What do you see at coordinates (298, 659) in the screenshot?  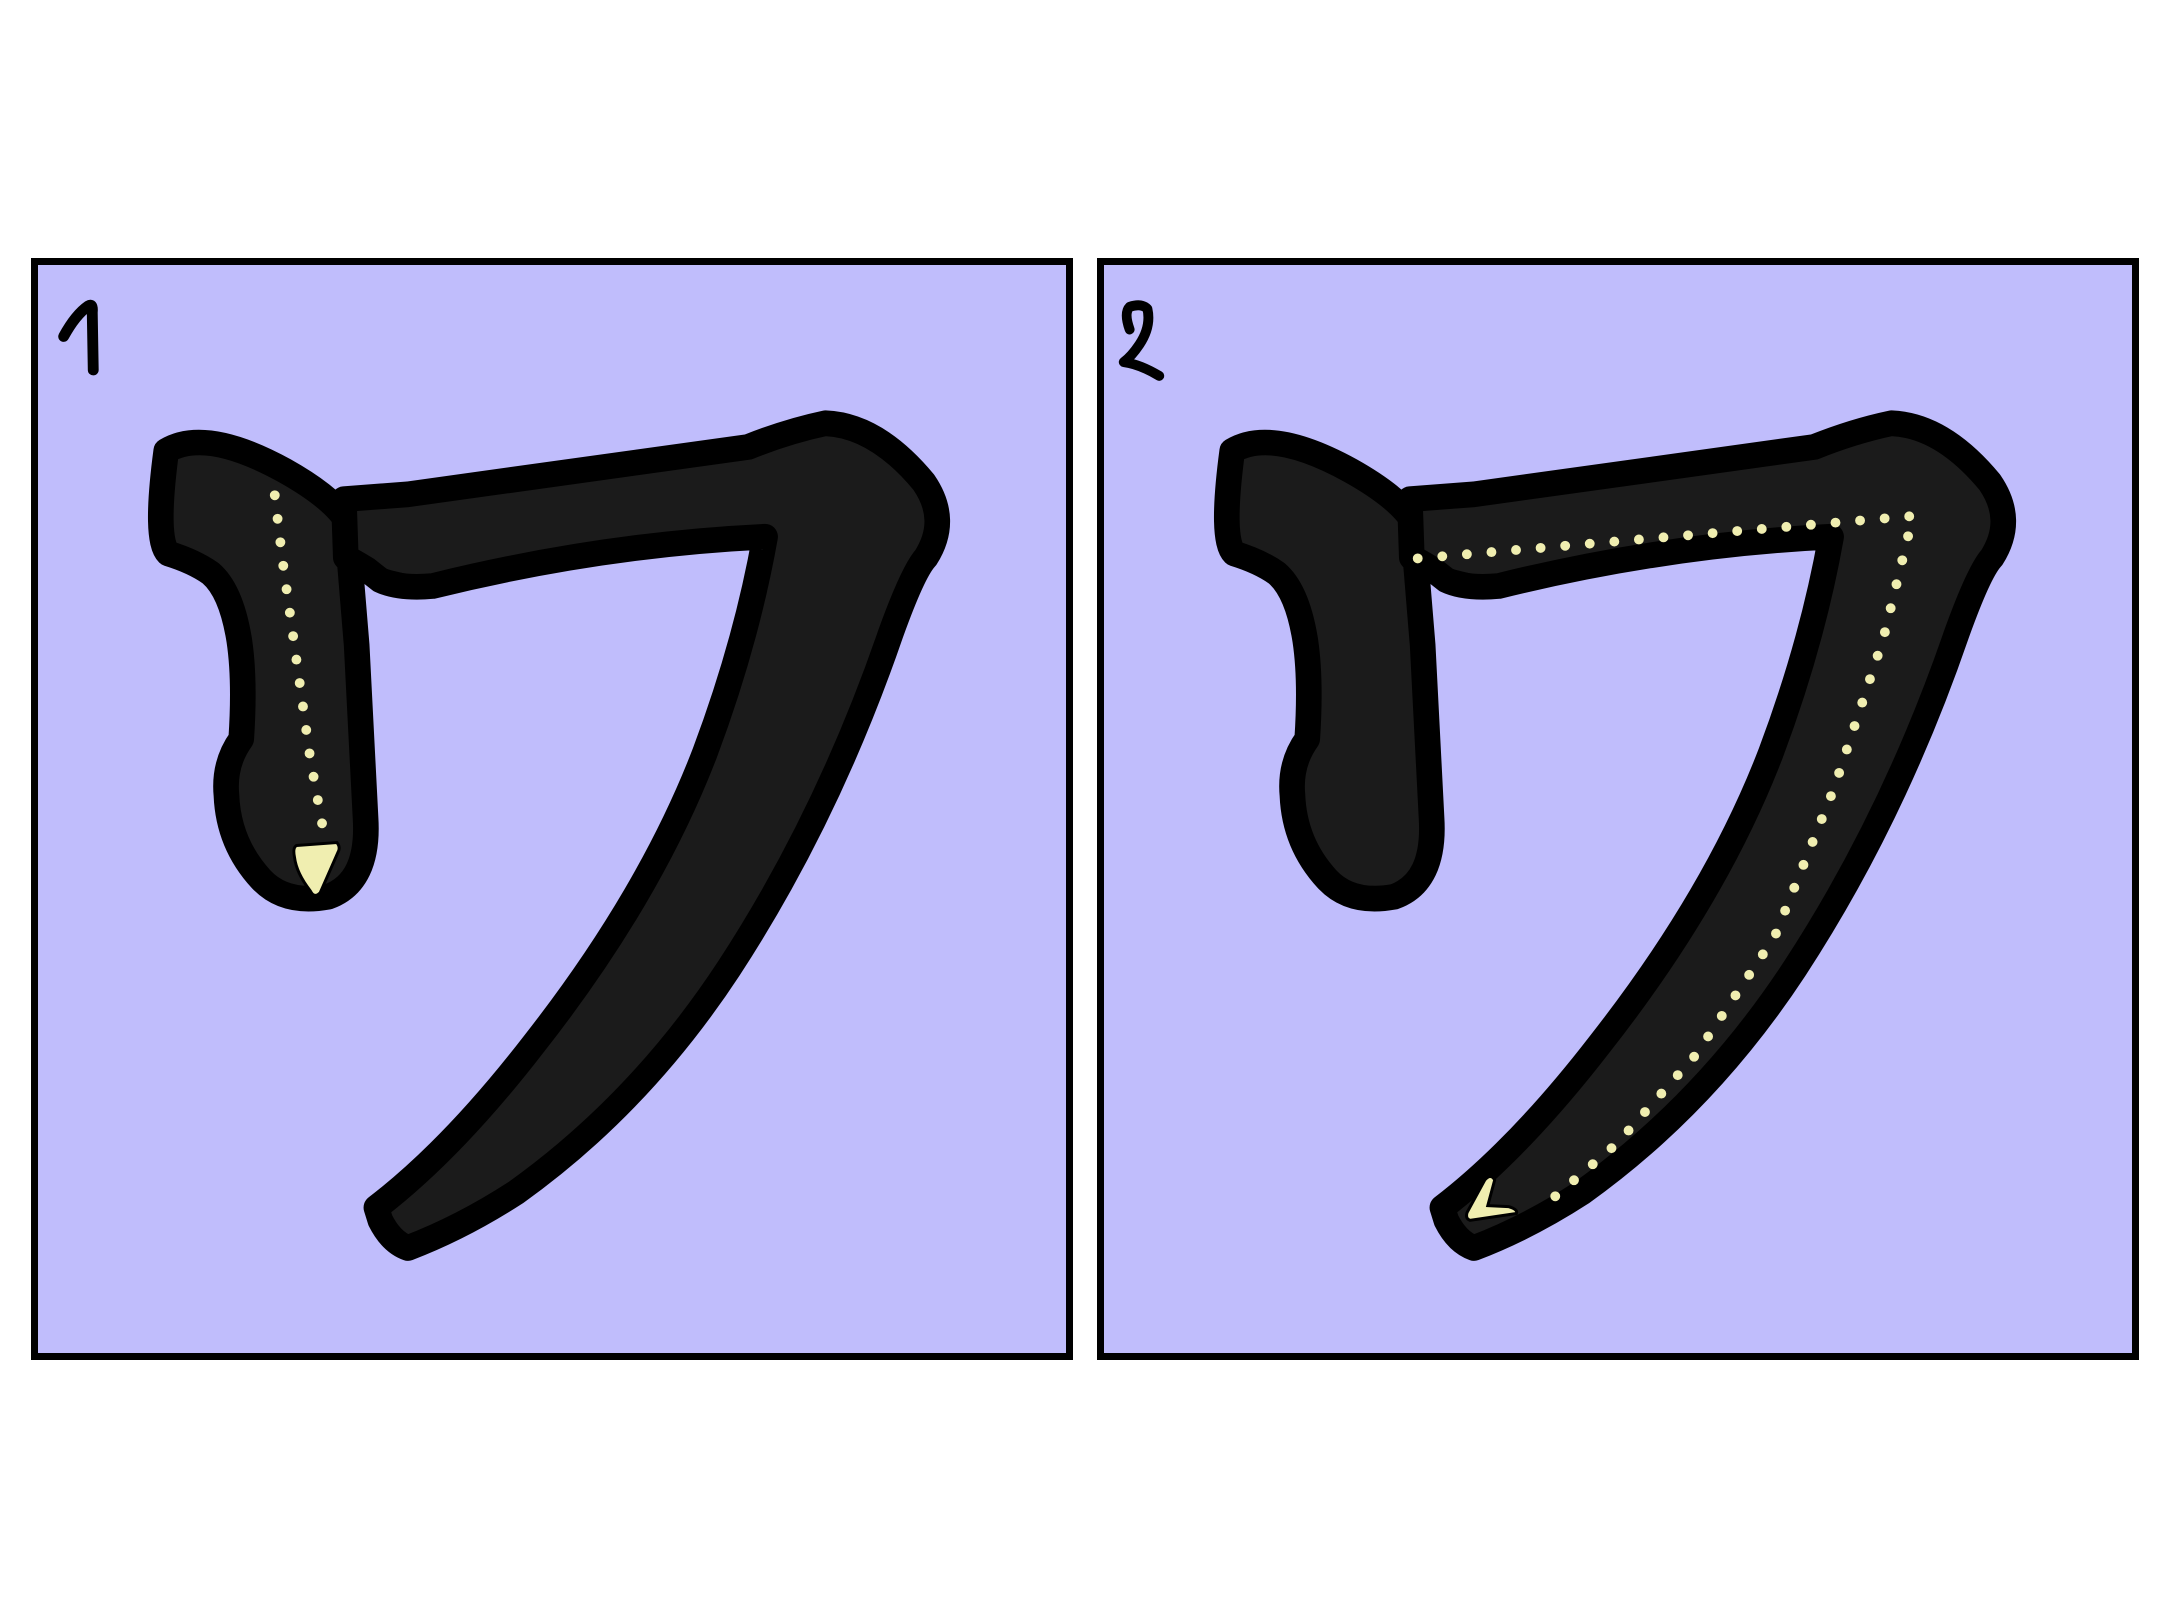 I see `stroke-1-dotted-guide` at bounding box center [298, 659].